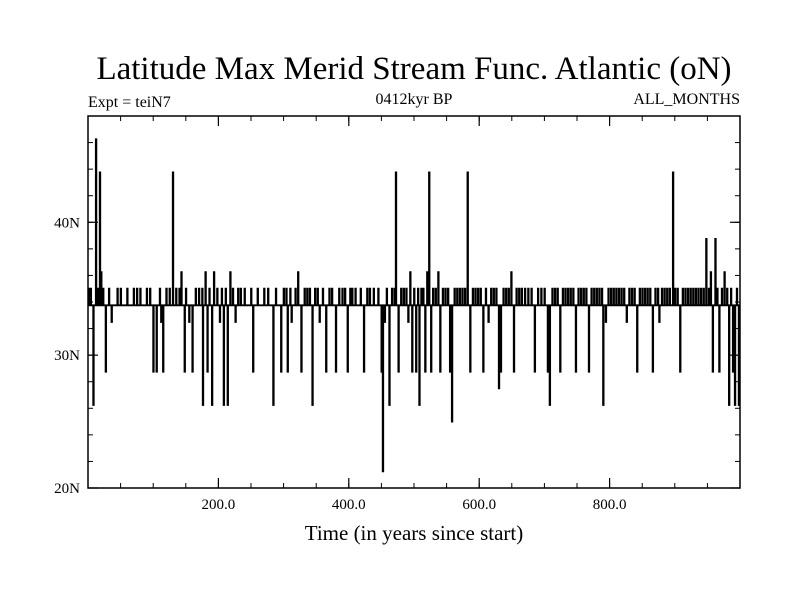 The height and width of the screenshot is (600, 800). What do you see at coordinates (67, 489) in the screenshot?
I see `y-tick-label: 20N` at bounding box center [67, 489].